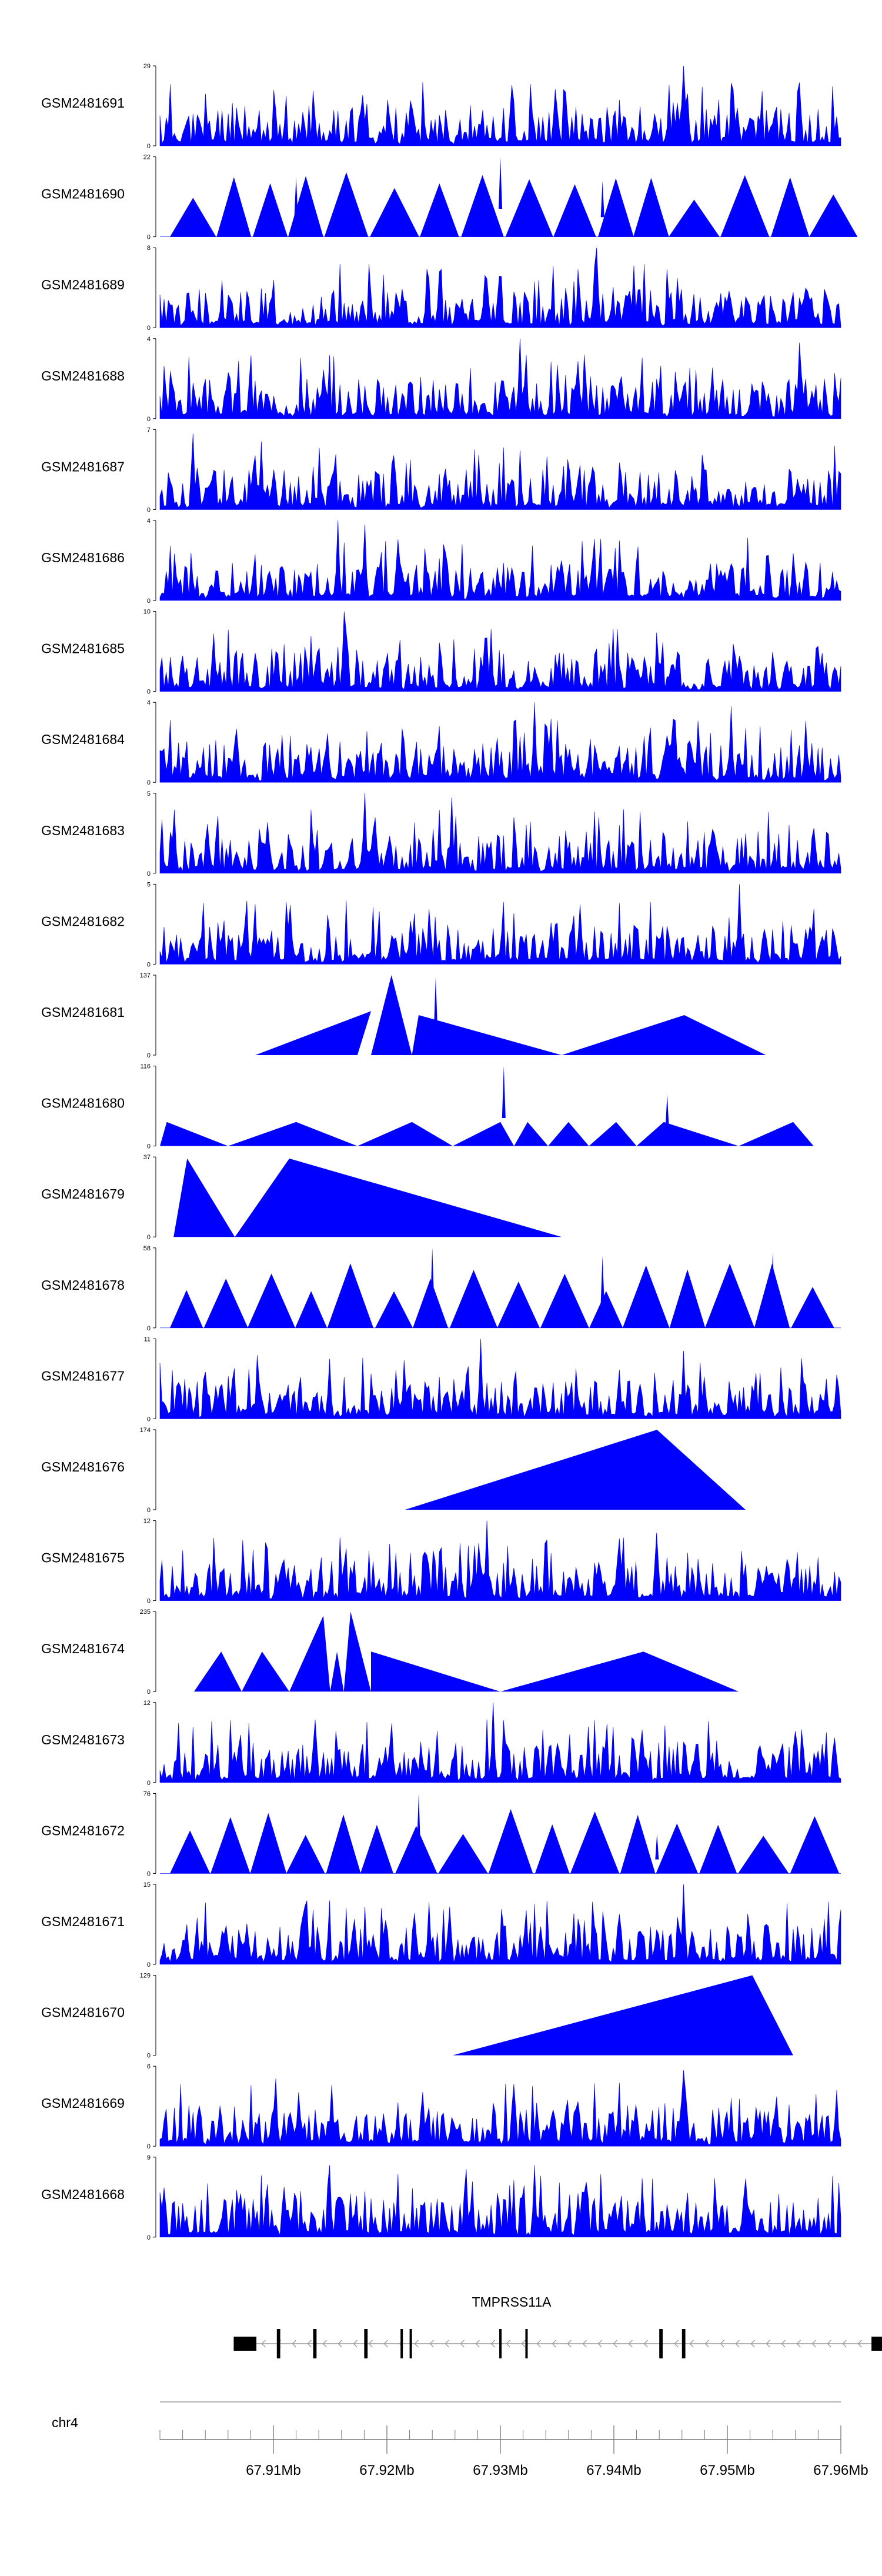 Image resolution: width=882 pixels, height=2576 pixels. What do you see at coordinates (83, 103) in the screenshot?
I see `track-label: GSM2481691` at bounding box center [83, 103].